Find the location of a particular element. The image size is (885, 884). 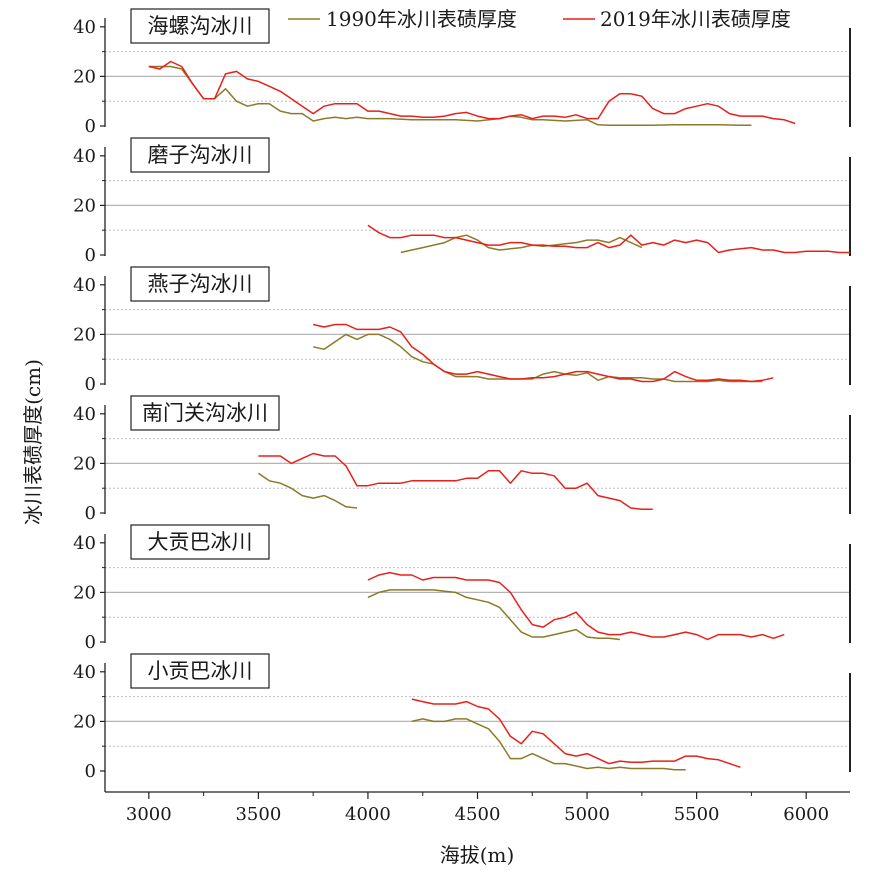

panel-2: 0 20 40 磨子沟冰川 is located at coordinates (462, 201).